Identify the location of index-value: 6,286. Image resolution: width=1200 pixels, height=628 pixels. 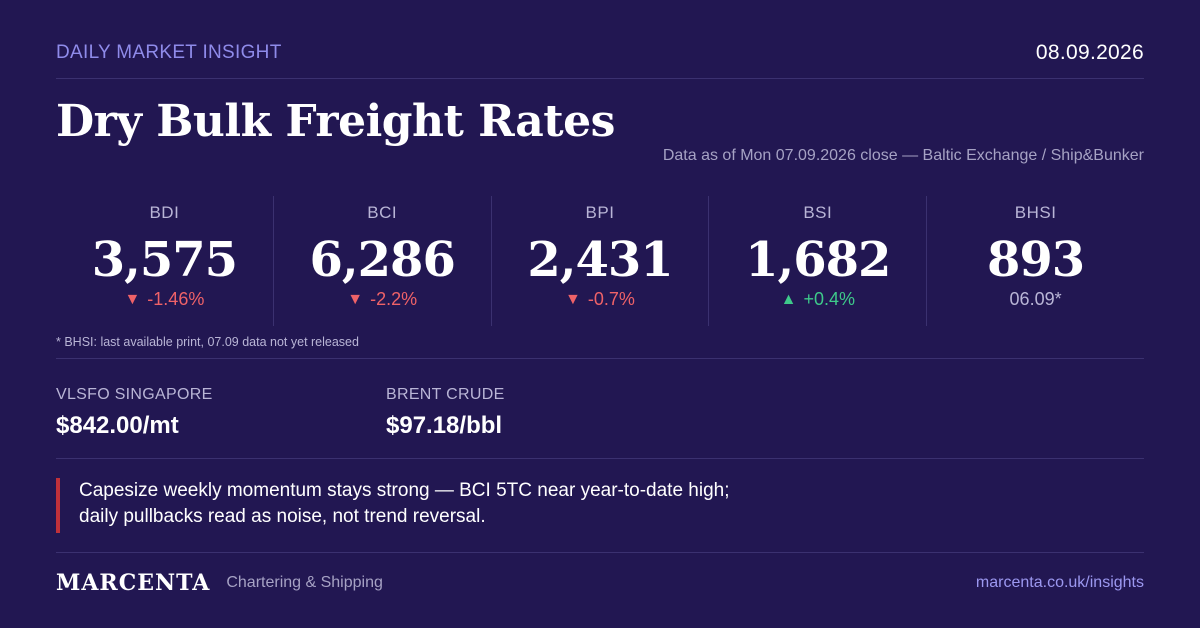
(382, 260).